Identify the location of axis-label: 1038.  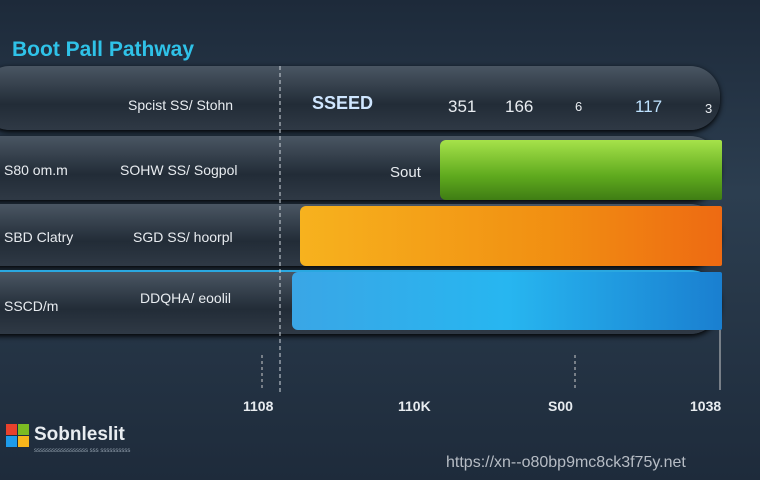
(706, 406).